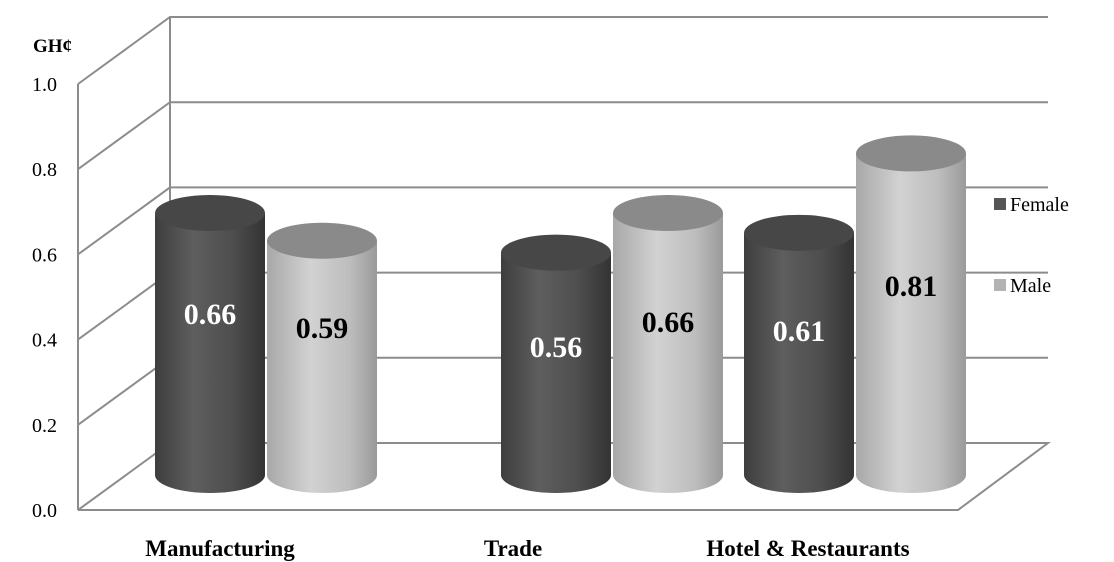  I want to click on legend-swatch-female, so click(1000, 204).